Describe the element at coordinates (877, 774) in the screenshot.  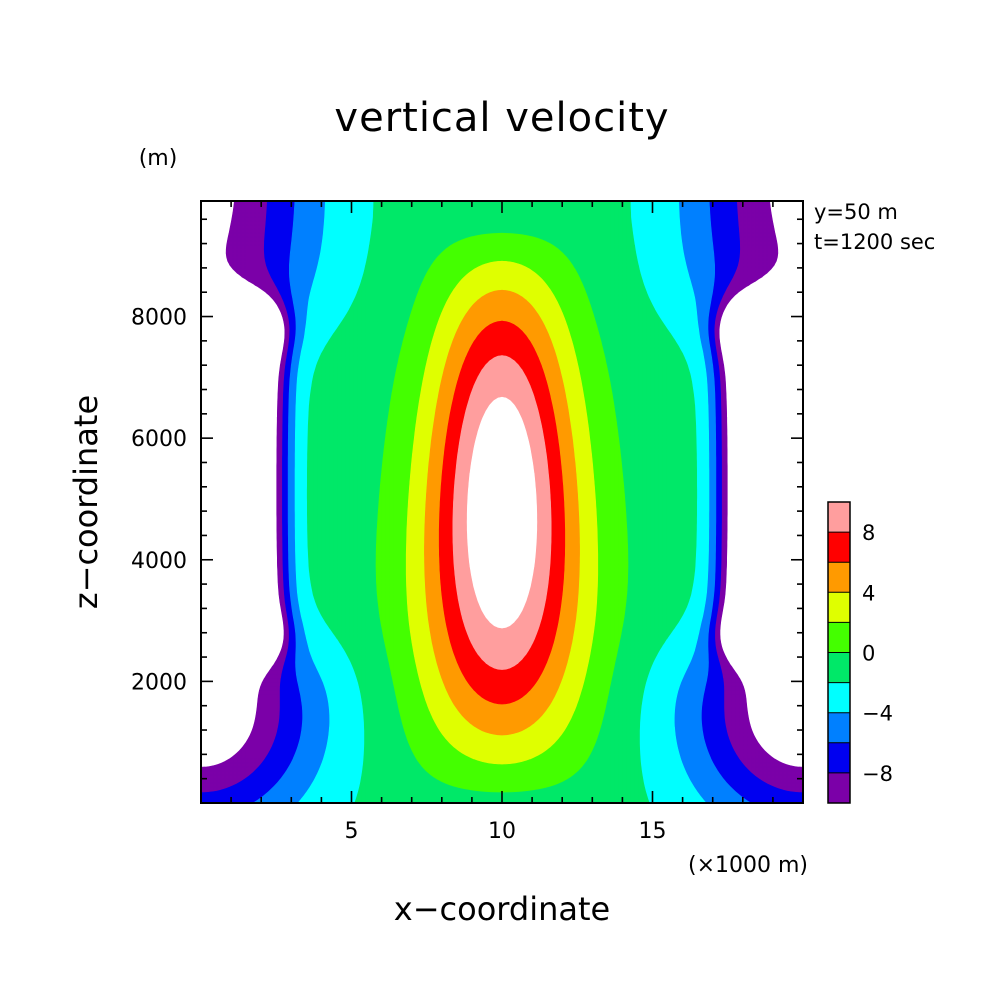
I see `colorbar-label: −8` at that location.